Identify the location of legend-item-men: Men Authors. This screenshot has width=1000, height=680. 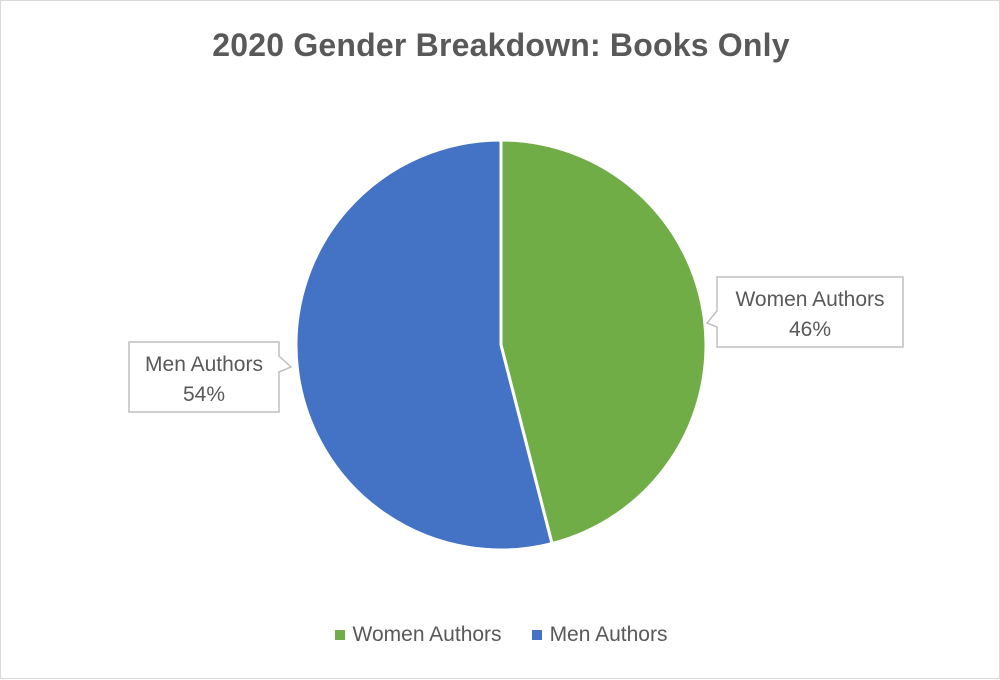
(599, 635).